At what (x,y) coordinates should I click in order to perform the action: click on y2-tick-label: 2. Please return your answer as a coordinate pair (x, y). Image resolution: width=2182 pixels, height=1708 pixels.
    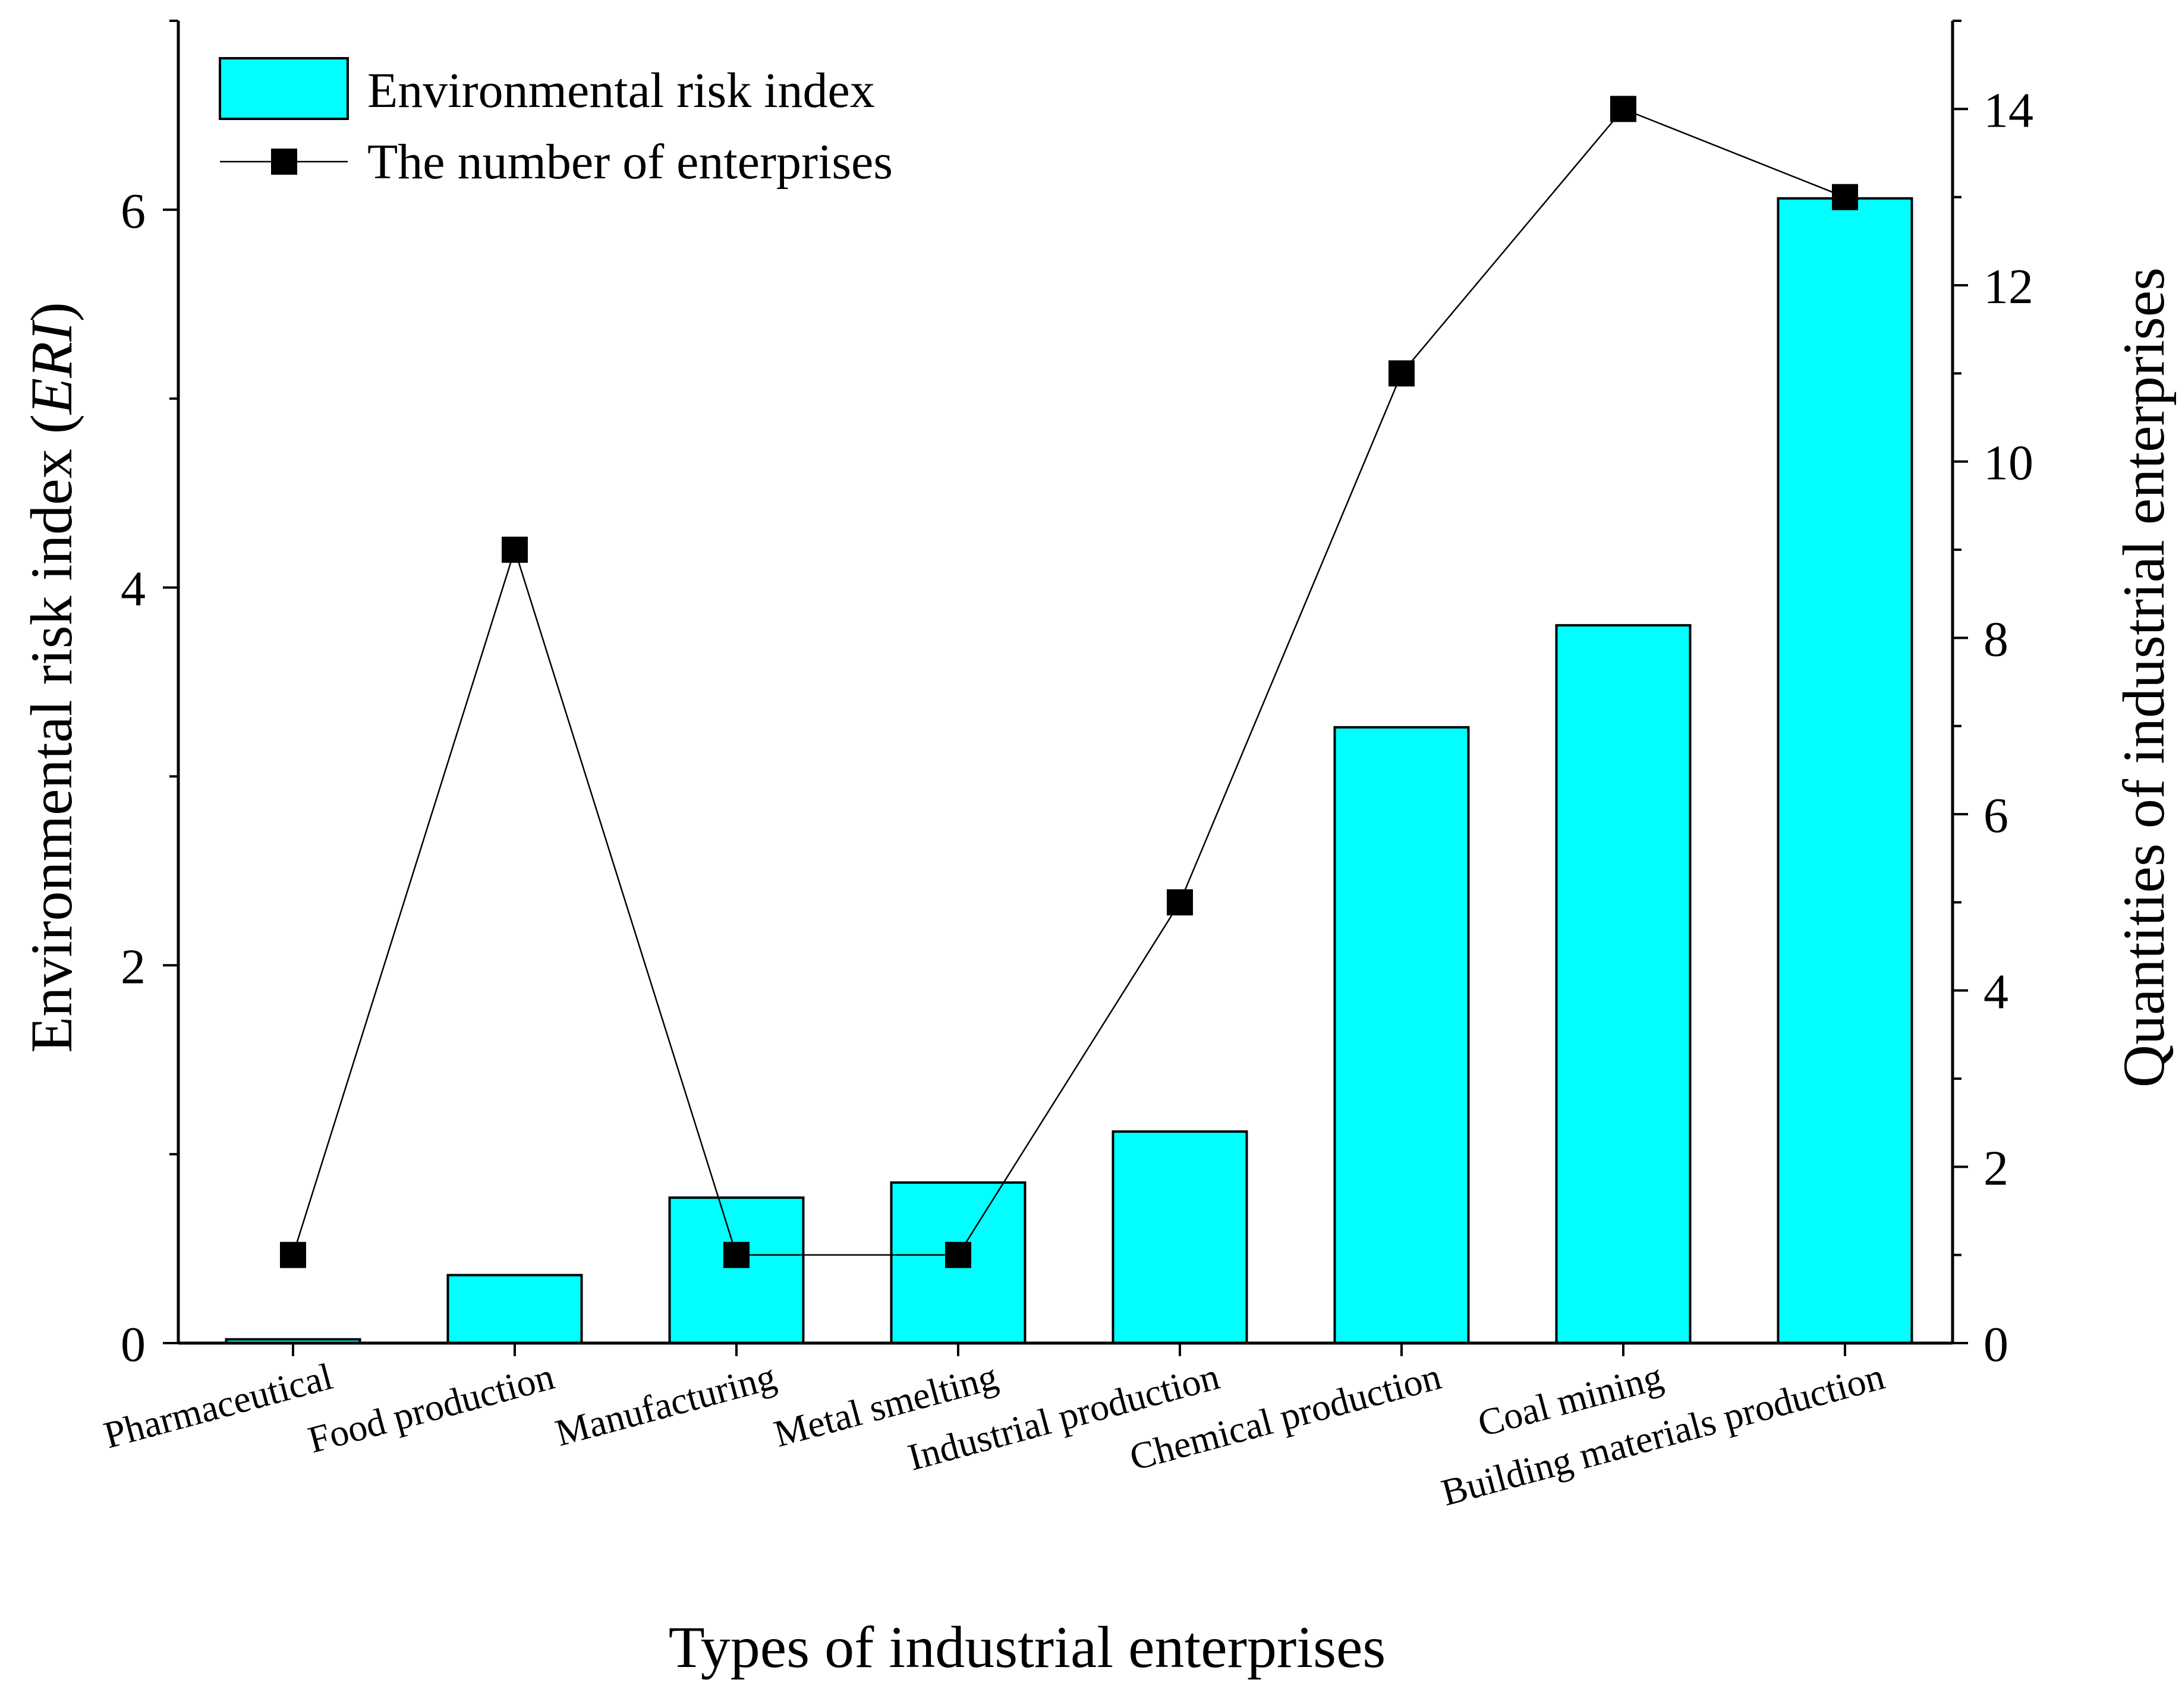
    Looking at the image, I should click on (1996, 1168).